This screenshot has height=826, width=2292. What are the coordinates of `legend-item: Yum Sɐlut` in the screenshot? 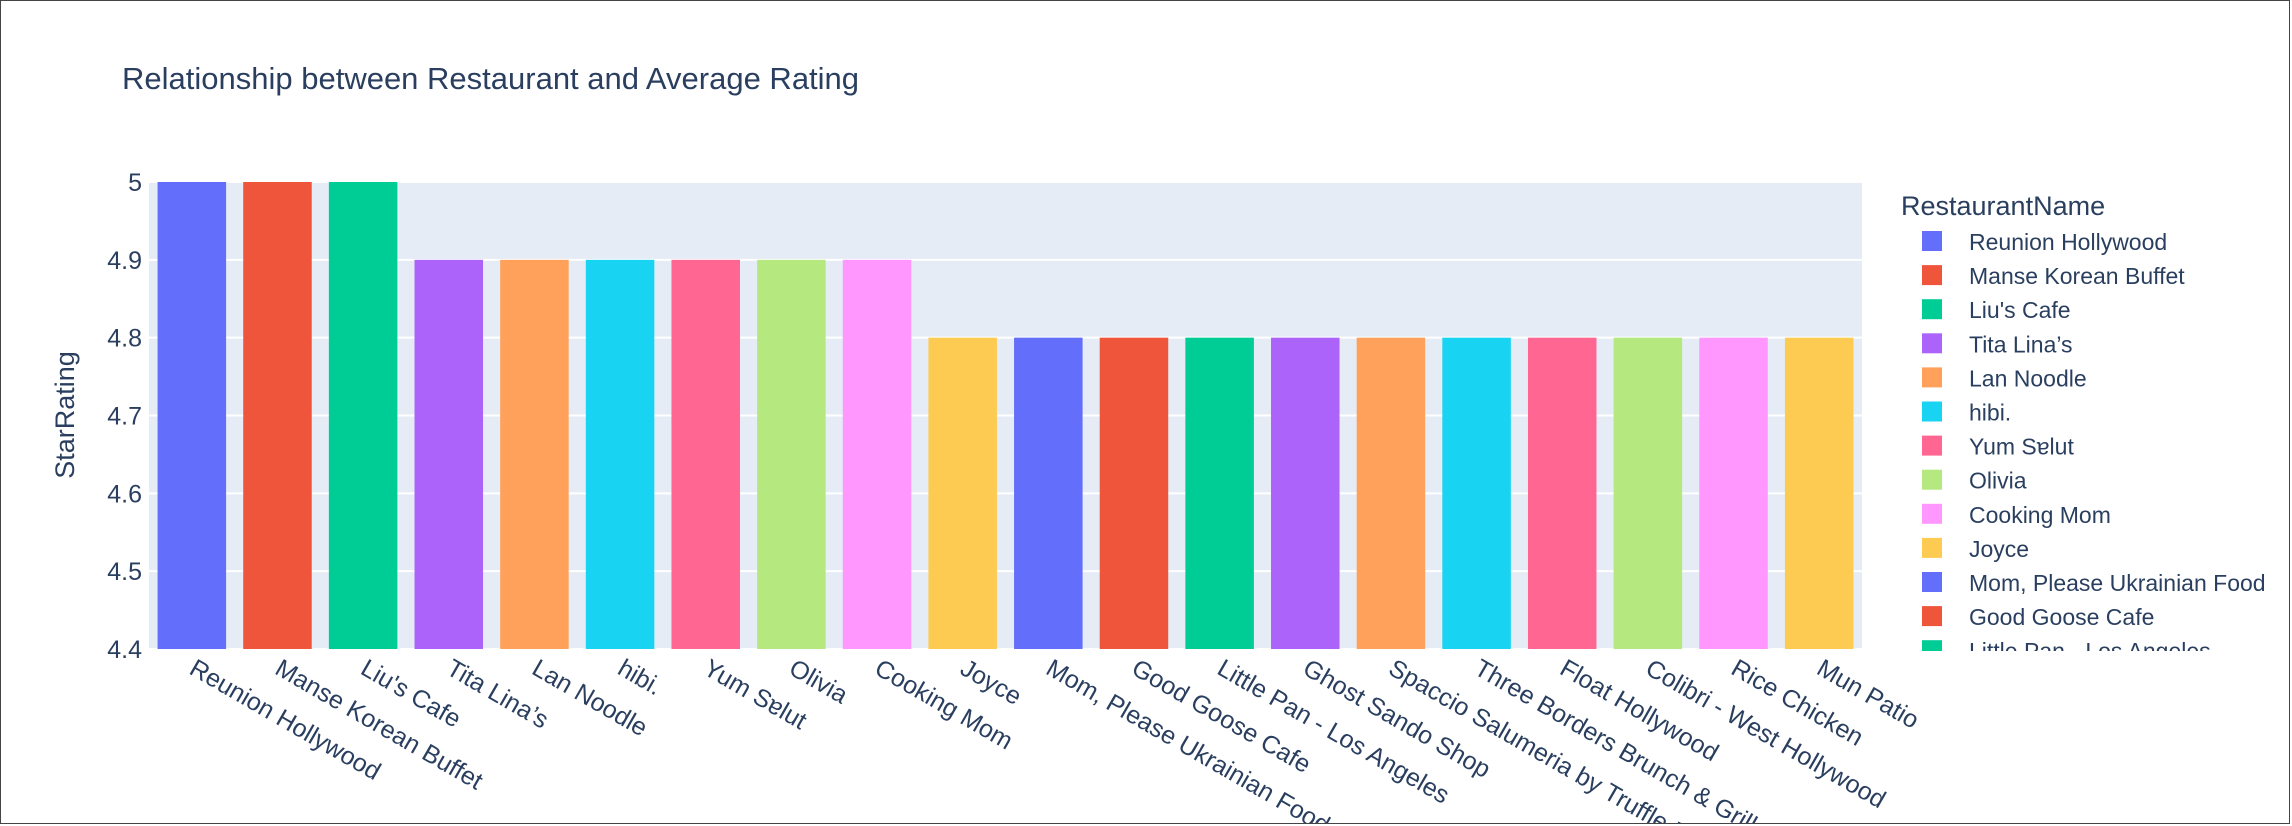 It's located at (1998, 447).